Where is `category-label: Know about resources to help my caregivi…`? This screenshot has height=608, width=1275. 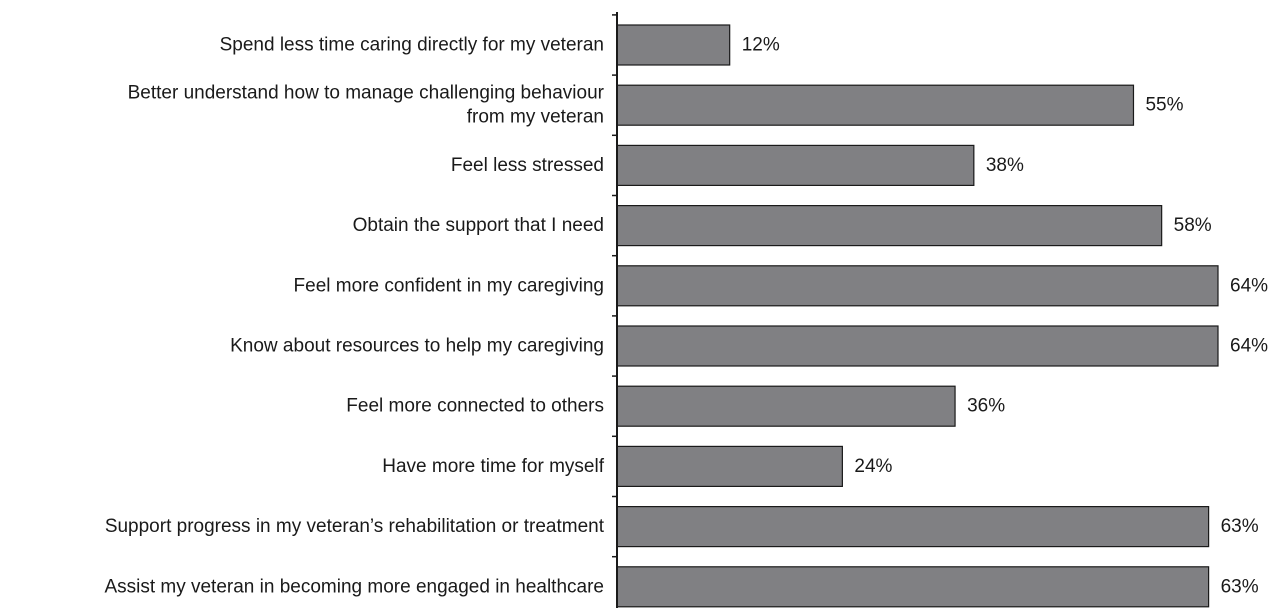
category-label: Know about resources to help my caregivi… is located at coordinates (417, 346).